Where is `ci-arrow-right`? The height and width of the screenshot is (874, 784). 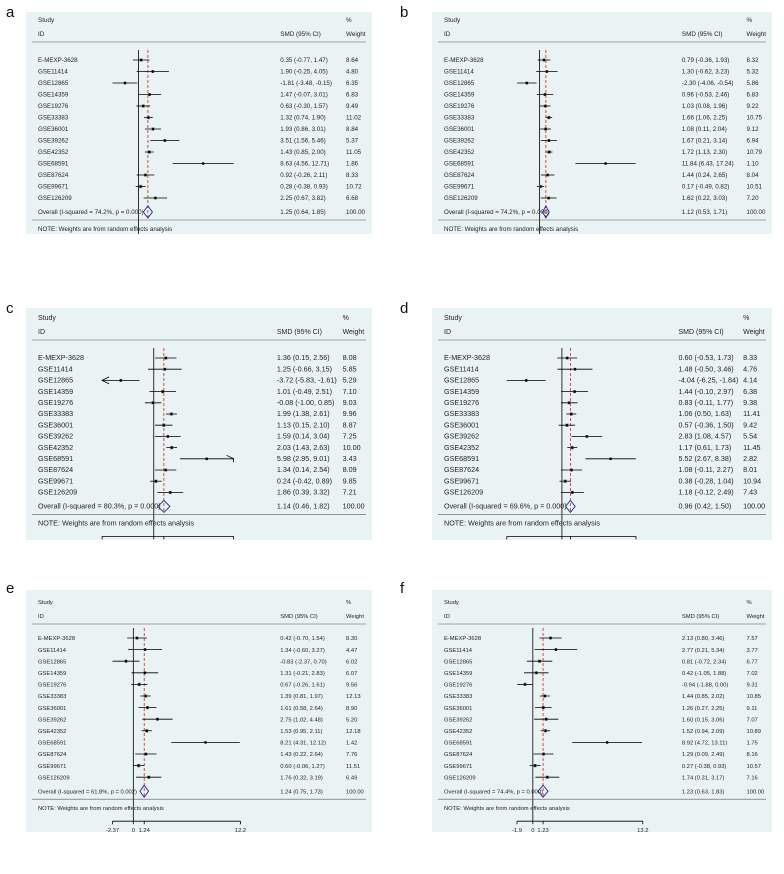 ci-arrow-right is located at coordinates (230, 458).